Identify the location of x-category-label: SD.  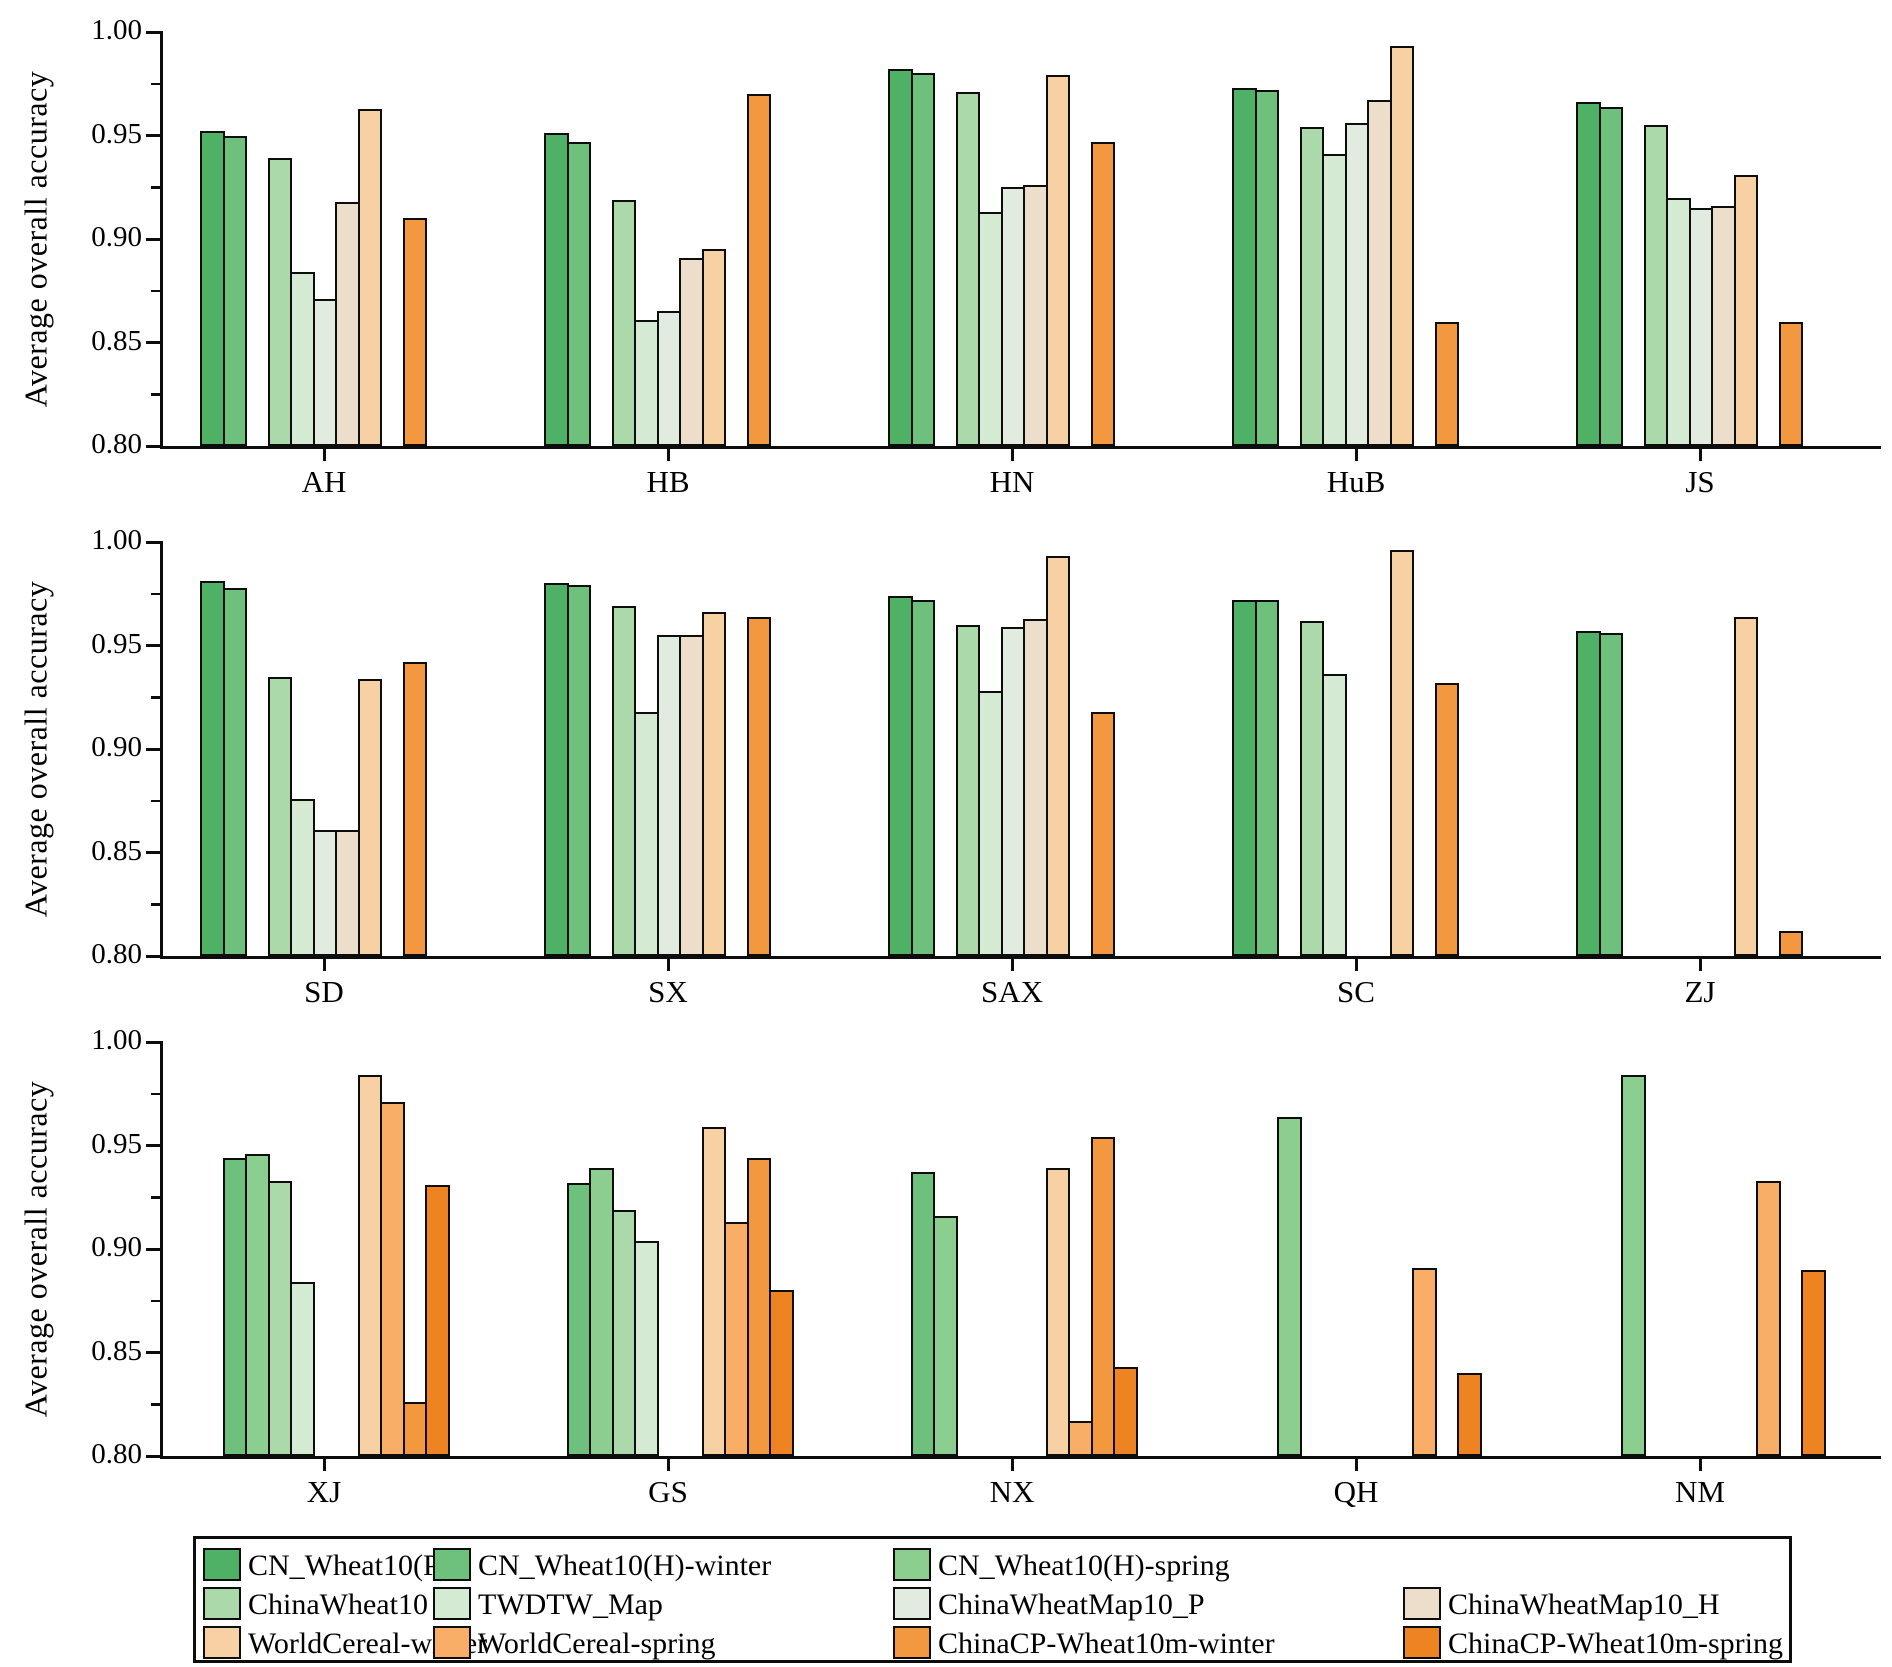
(324, 991).